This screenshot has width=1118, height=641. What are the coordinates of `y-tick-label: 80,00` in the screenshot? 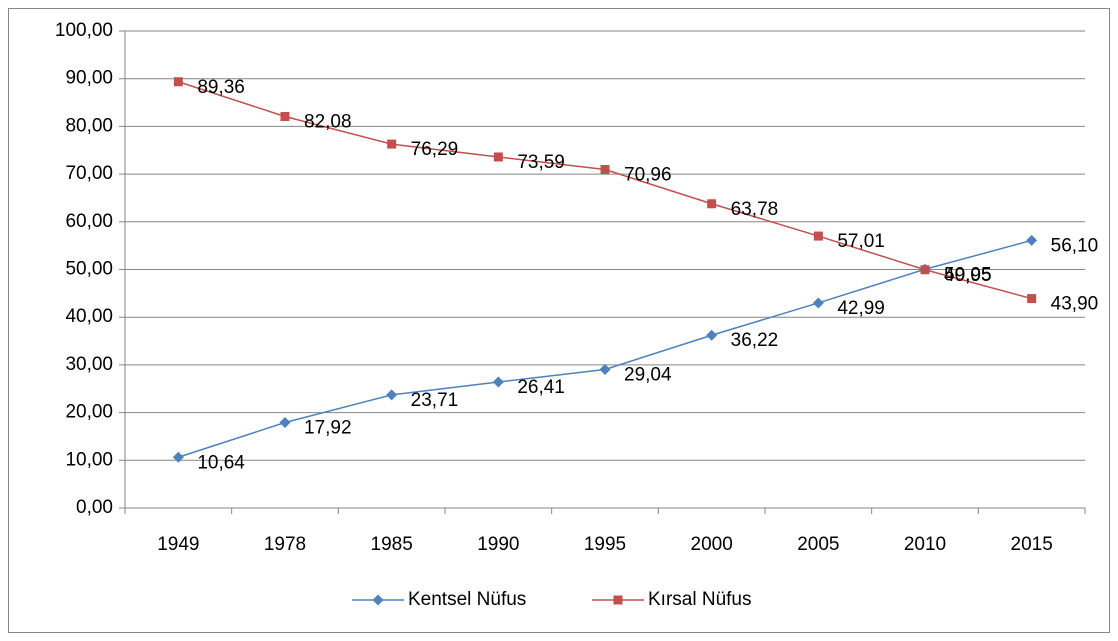 It's located at (89, 125).